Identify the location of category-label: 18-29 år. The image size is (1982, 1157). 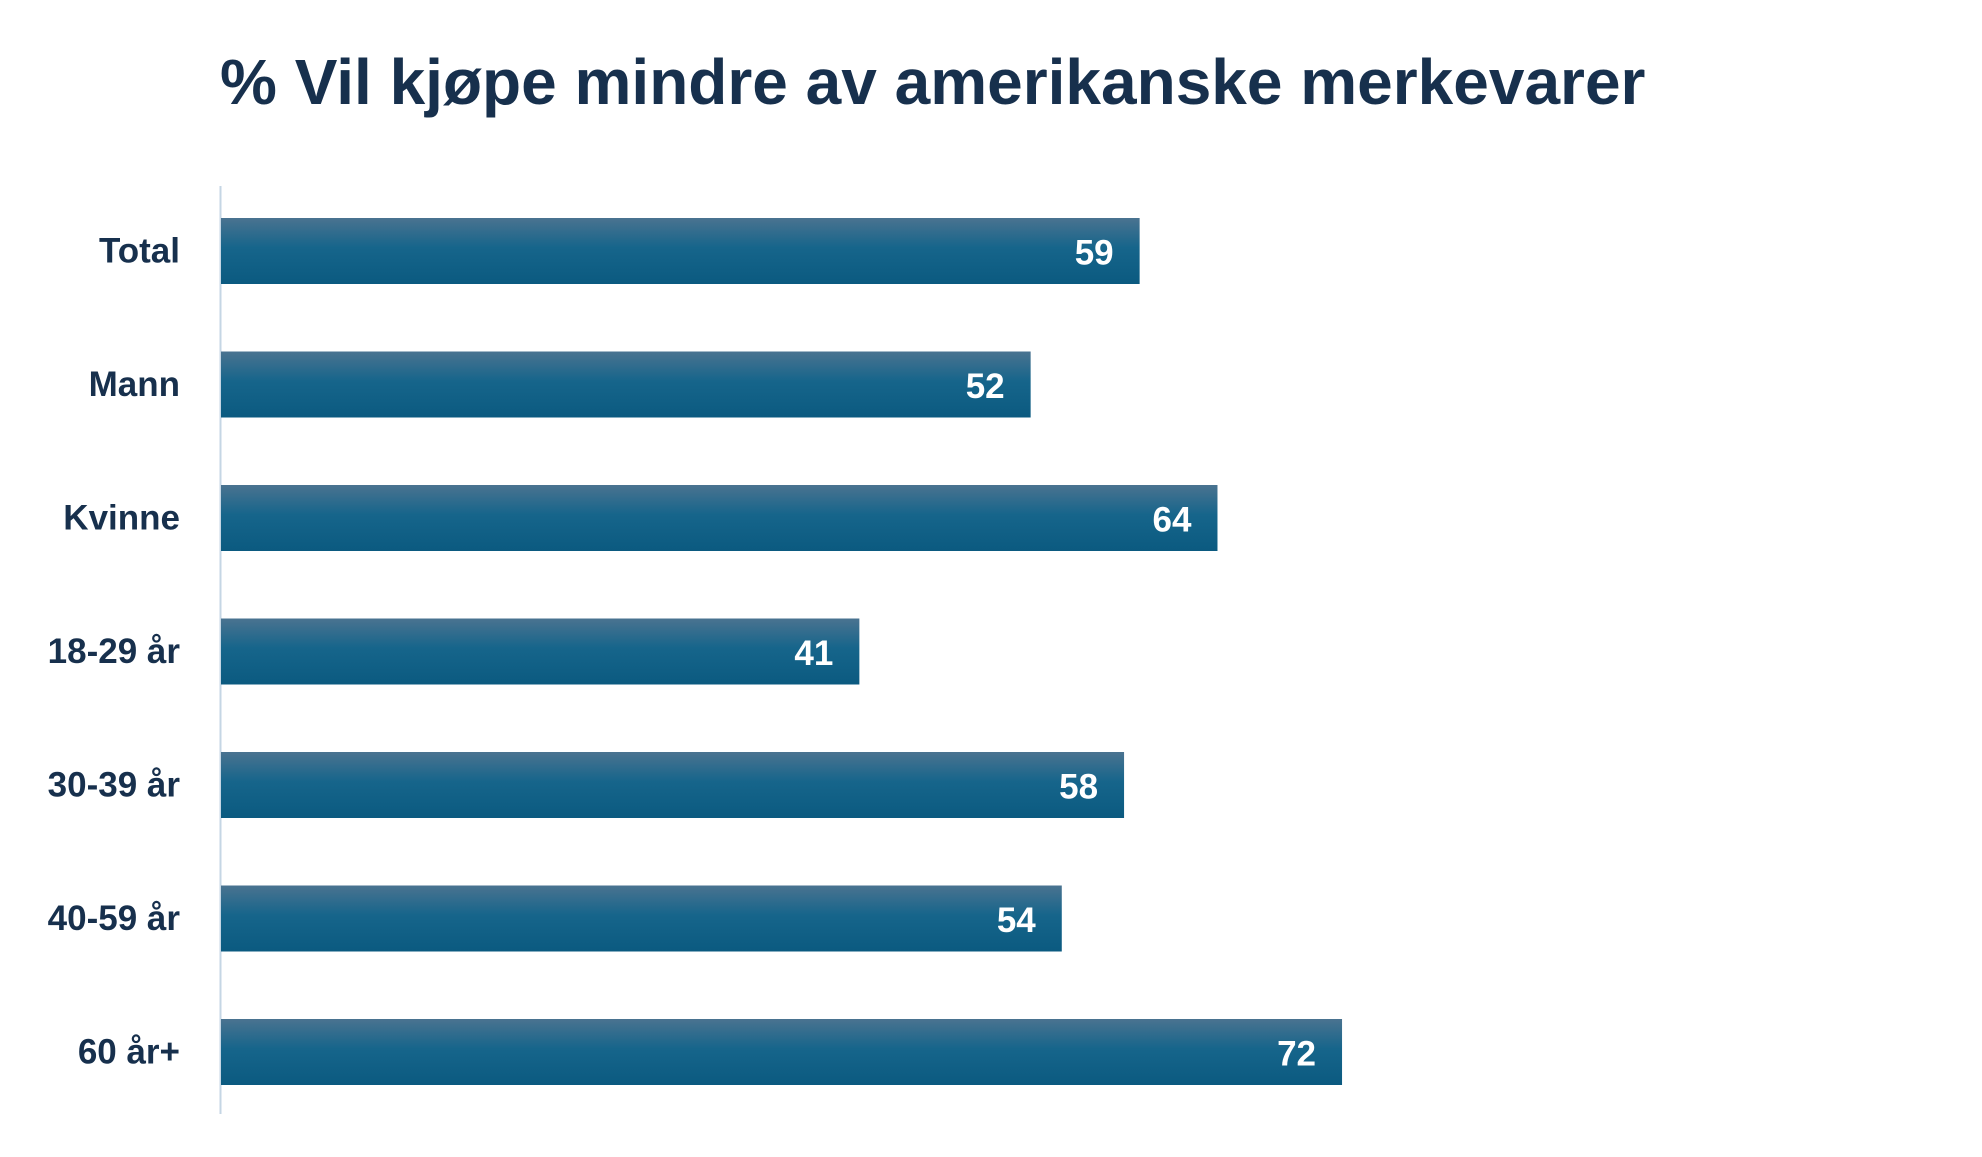
(114, 651).